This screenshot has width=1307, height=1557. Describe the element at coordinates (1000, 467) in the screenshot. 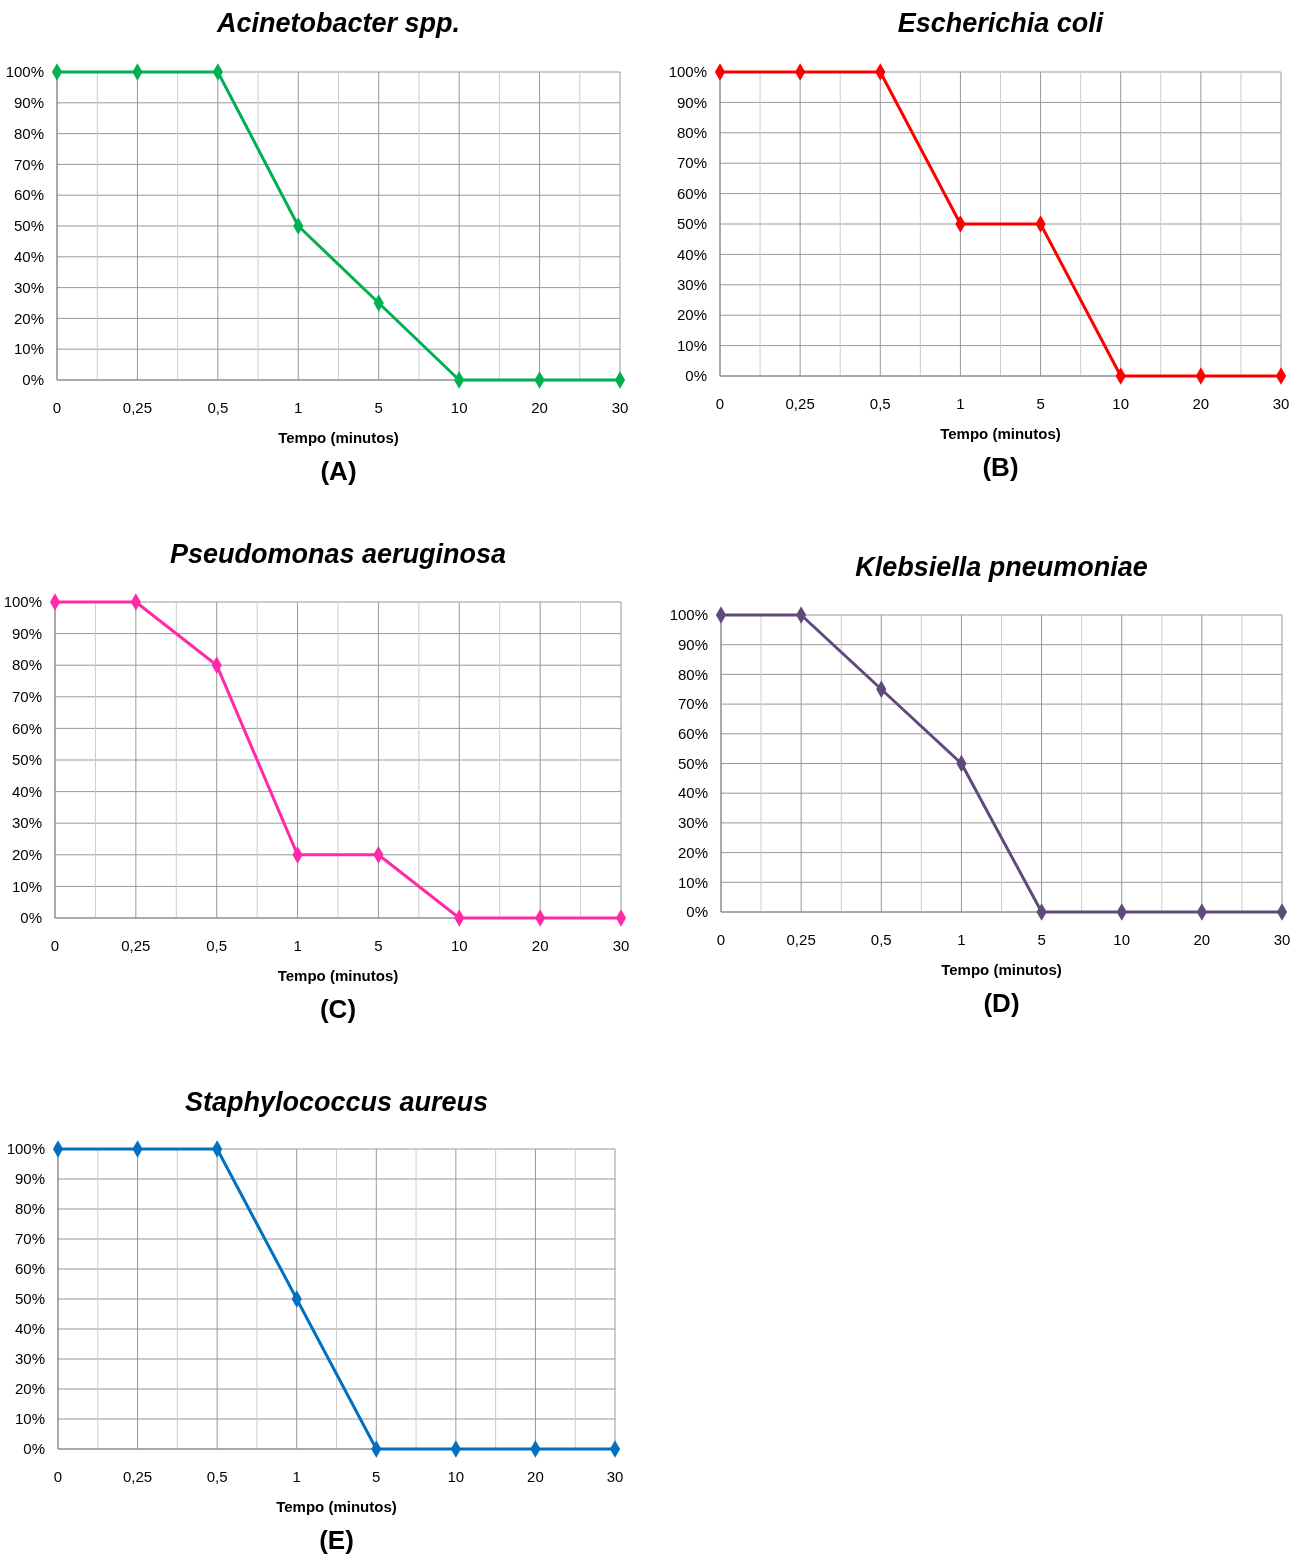

I see `text: (B)` at that location.